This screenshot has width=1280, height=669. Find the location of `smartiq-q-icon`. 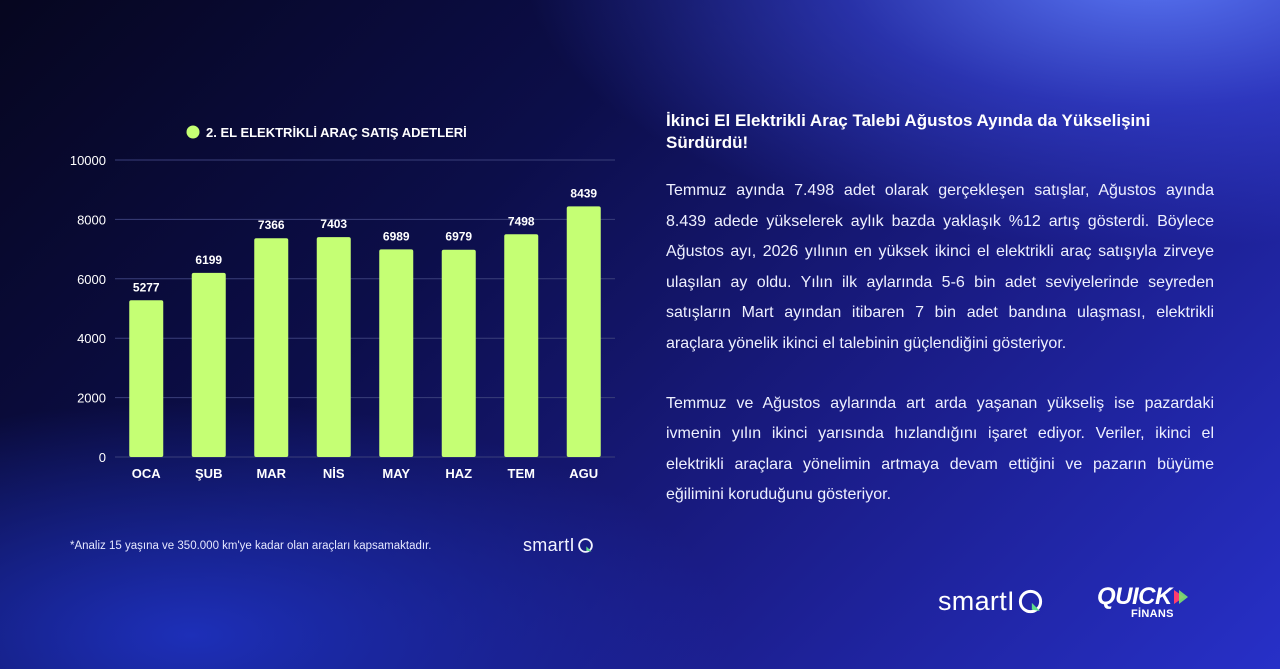

smartiq-q-icon is located at coordinates (585, 545).